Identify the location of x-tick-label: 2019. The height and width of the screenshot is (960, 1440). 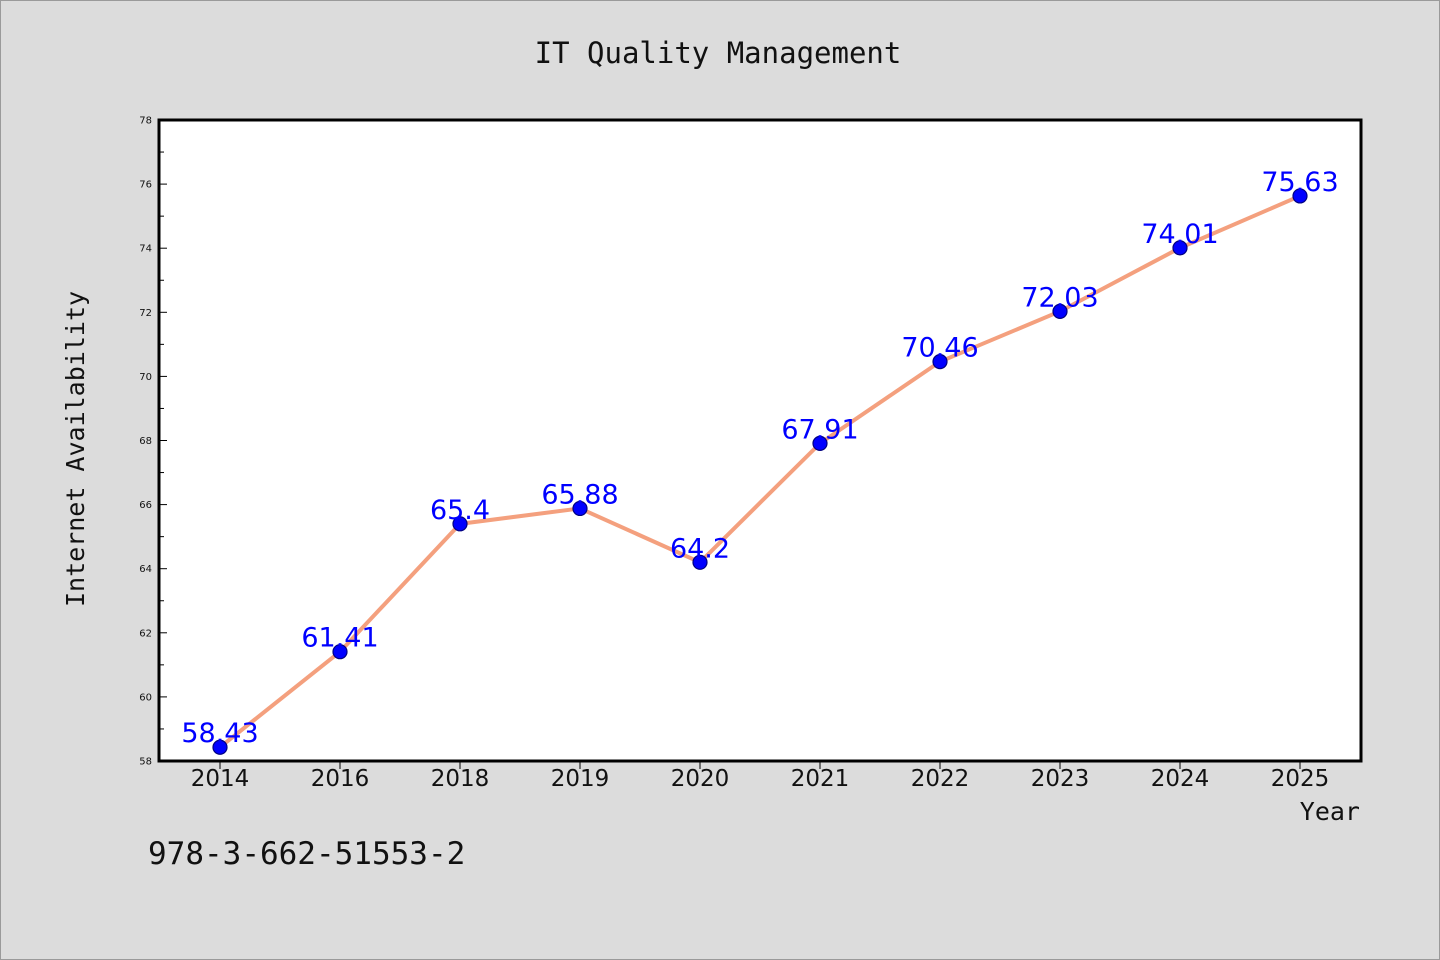
(580, 779).